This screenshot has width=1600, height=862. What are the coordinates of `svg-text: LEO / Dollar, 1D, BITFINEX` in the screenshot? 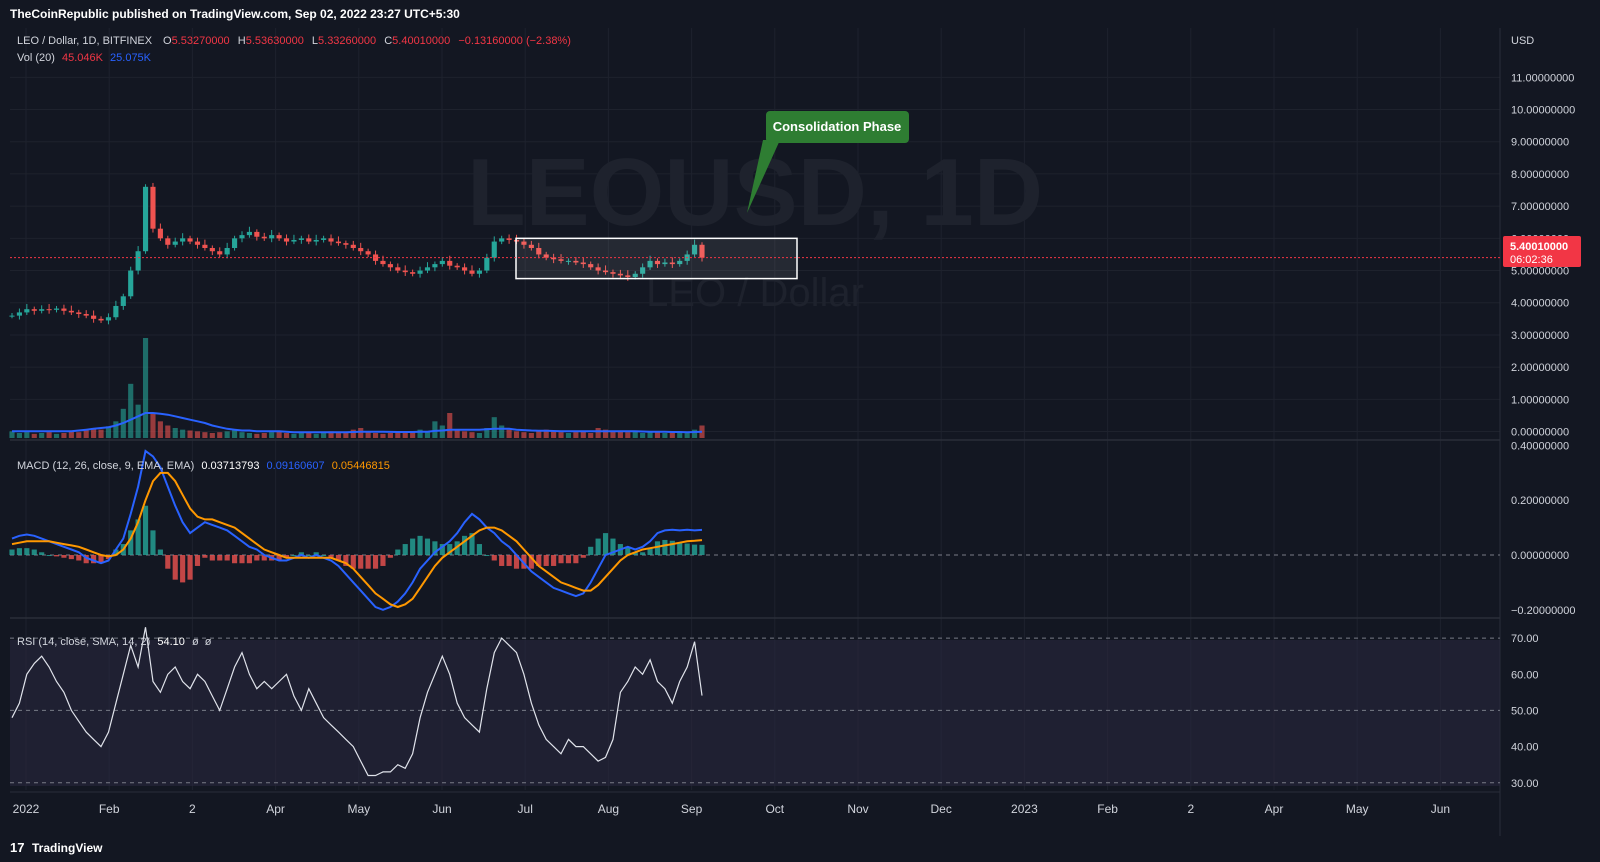 It's located at (85, 41).